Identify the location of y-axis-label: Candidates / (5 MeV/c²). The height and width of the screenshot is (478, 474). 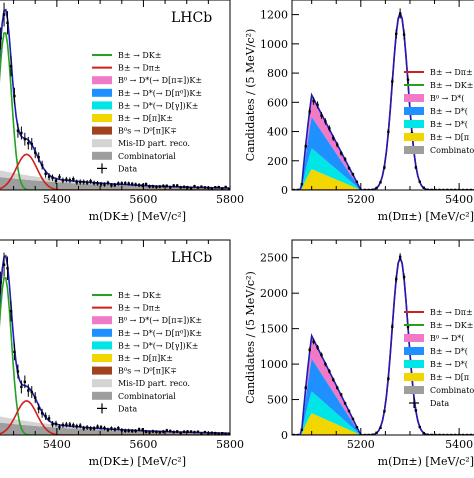
(250, 337).